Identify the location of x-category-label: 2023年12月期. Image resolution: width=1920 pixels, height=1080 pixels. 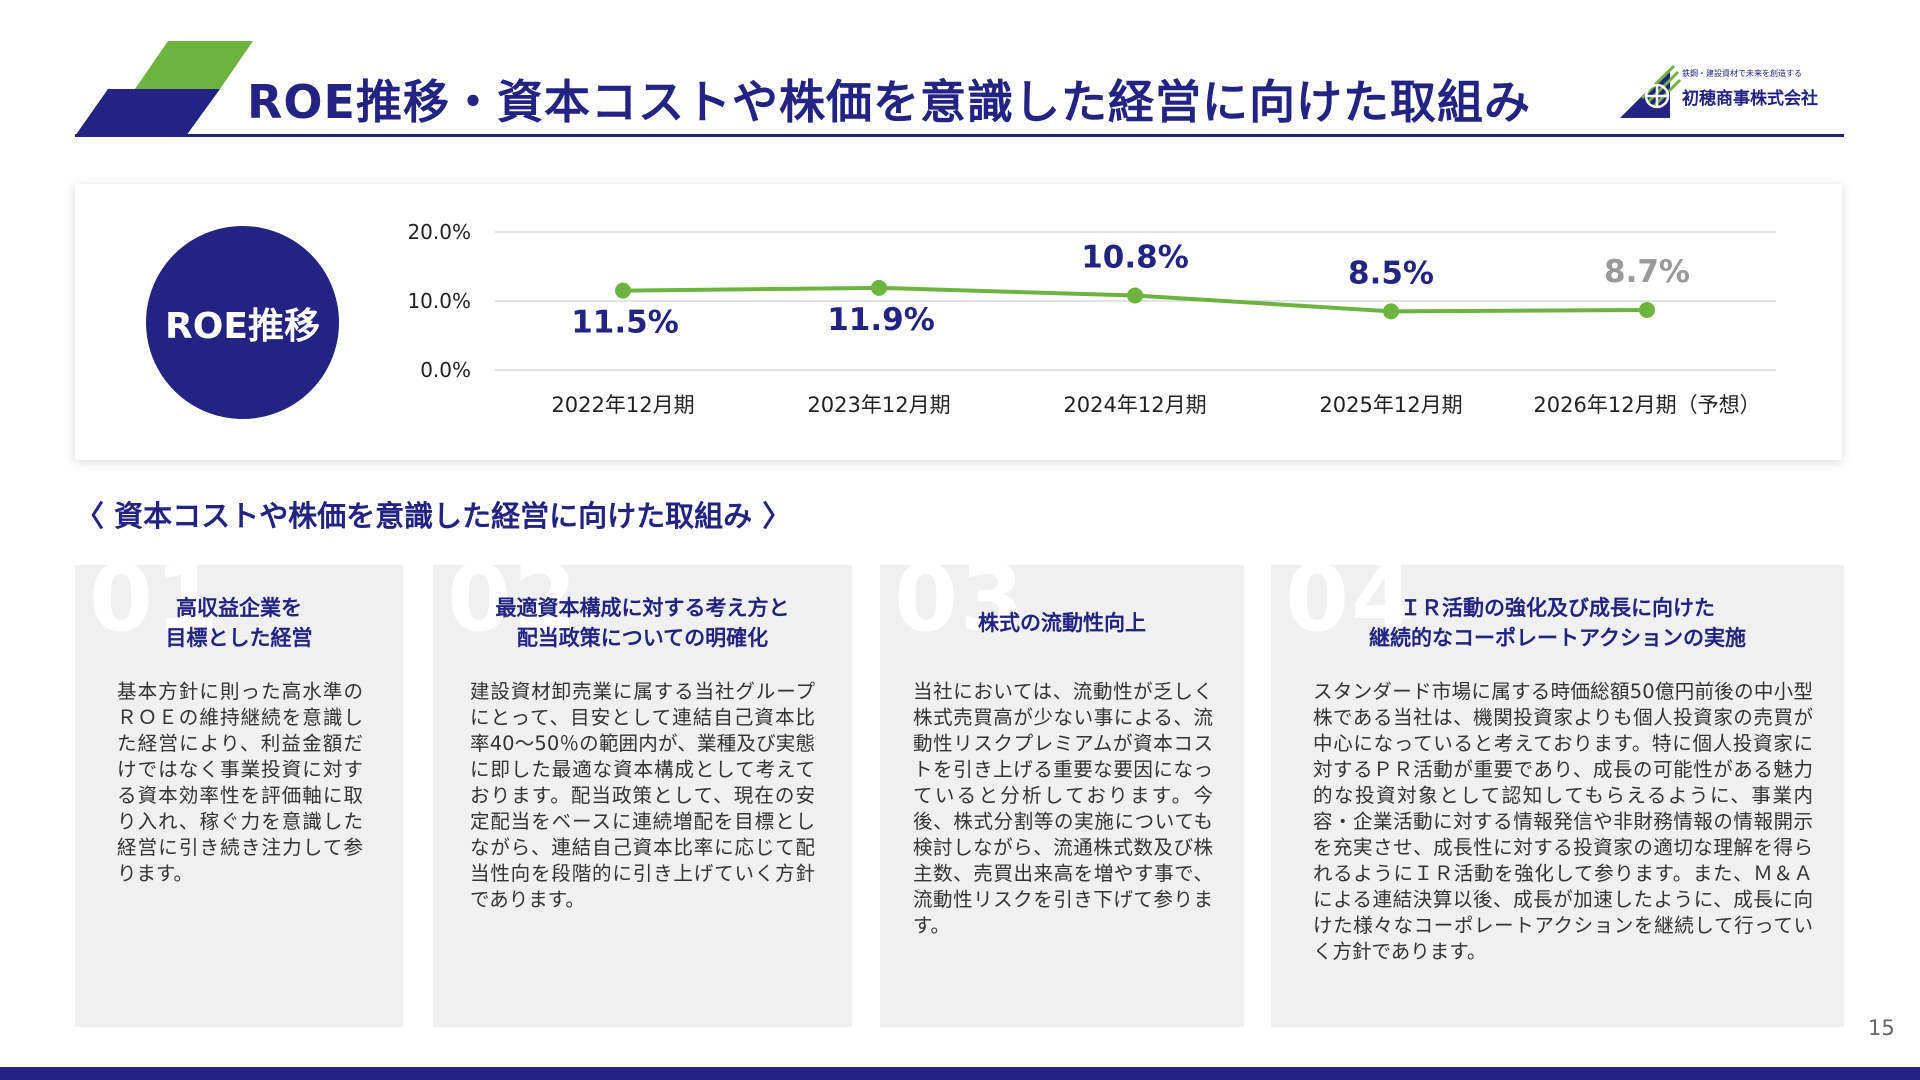
(878, 405).